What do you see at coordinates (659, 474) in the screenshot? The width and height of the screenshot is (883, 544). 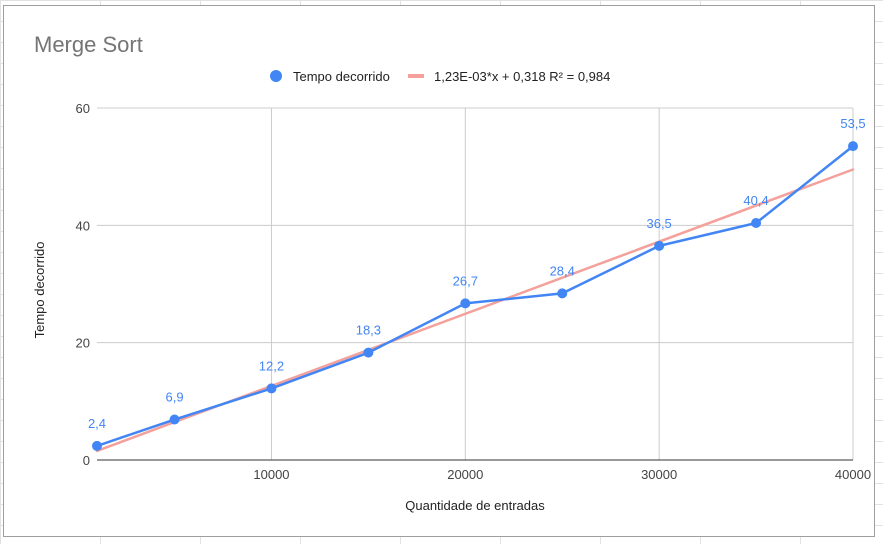 I see `x-tick-label: 30000` at bounding box center [659, 474].